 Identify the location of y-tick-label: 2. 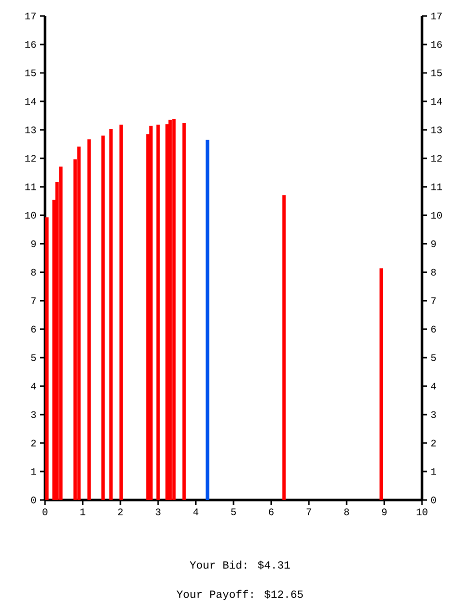
(33, 443).